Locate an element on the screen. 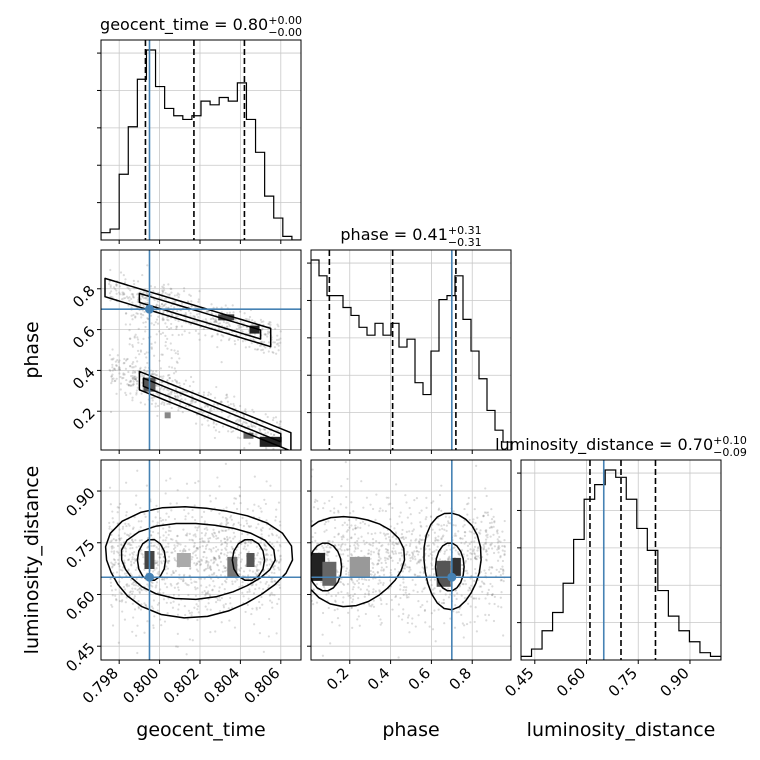 The image size is (760, 760). density-cell is located at coordinates (359, 566).